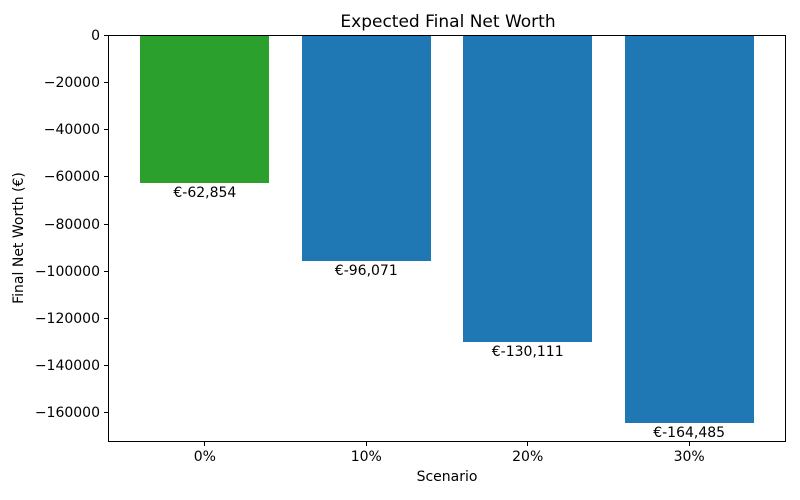 The width and height of the screenshot is (800, 500). Describe the element at coordinates (71, 129) in the screenshot. I see `y-tick-label: −40000` at that location.